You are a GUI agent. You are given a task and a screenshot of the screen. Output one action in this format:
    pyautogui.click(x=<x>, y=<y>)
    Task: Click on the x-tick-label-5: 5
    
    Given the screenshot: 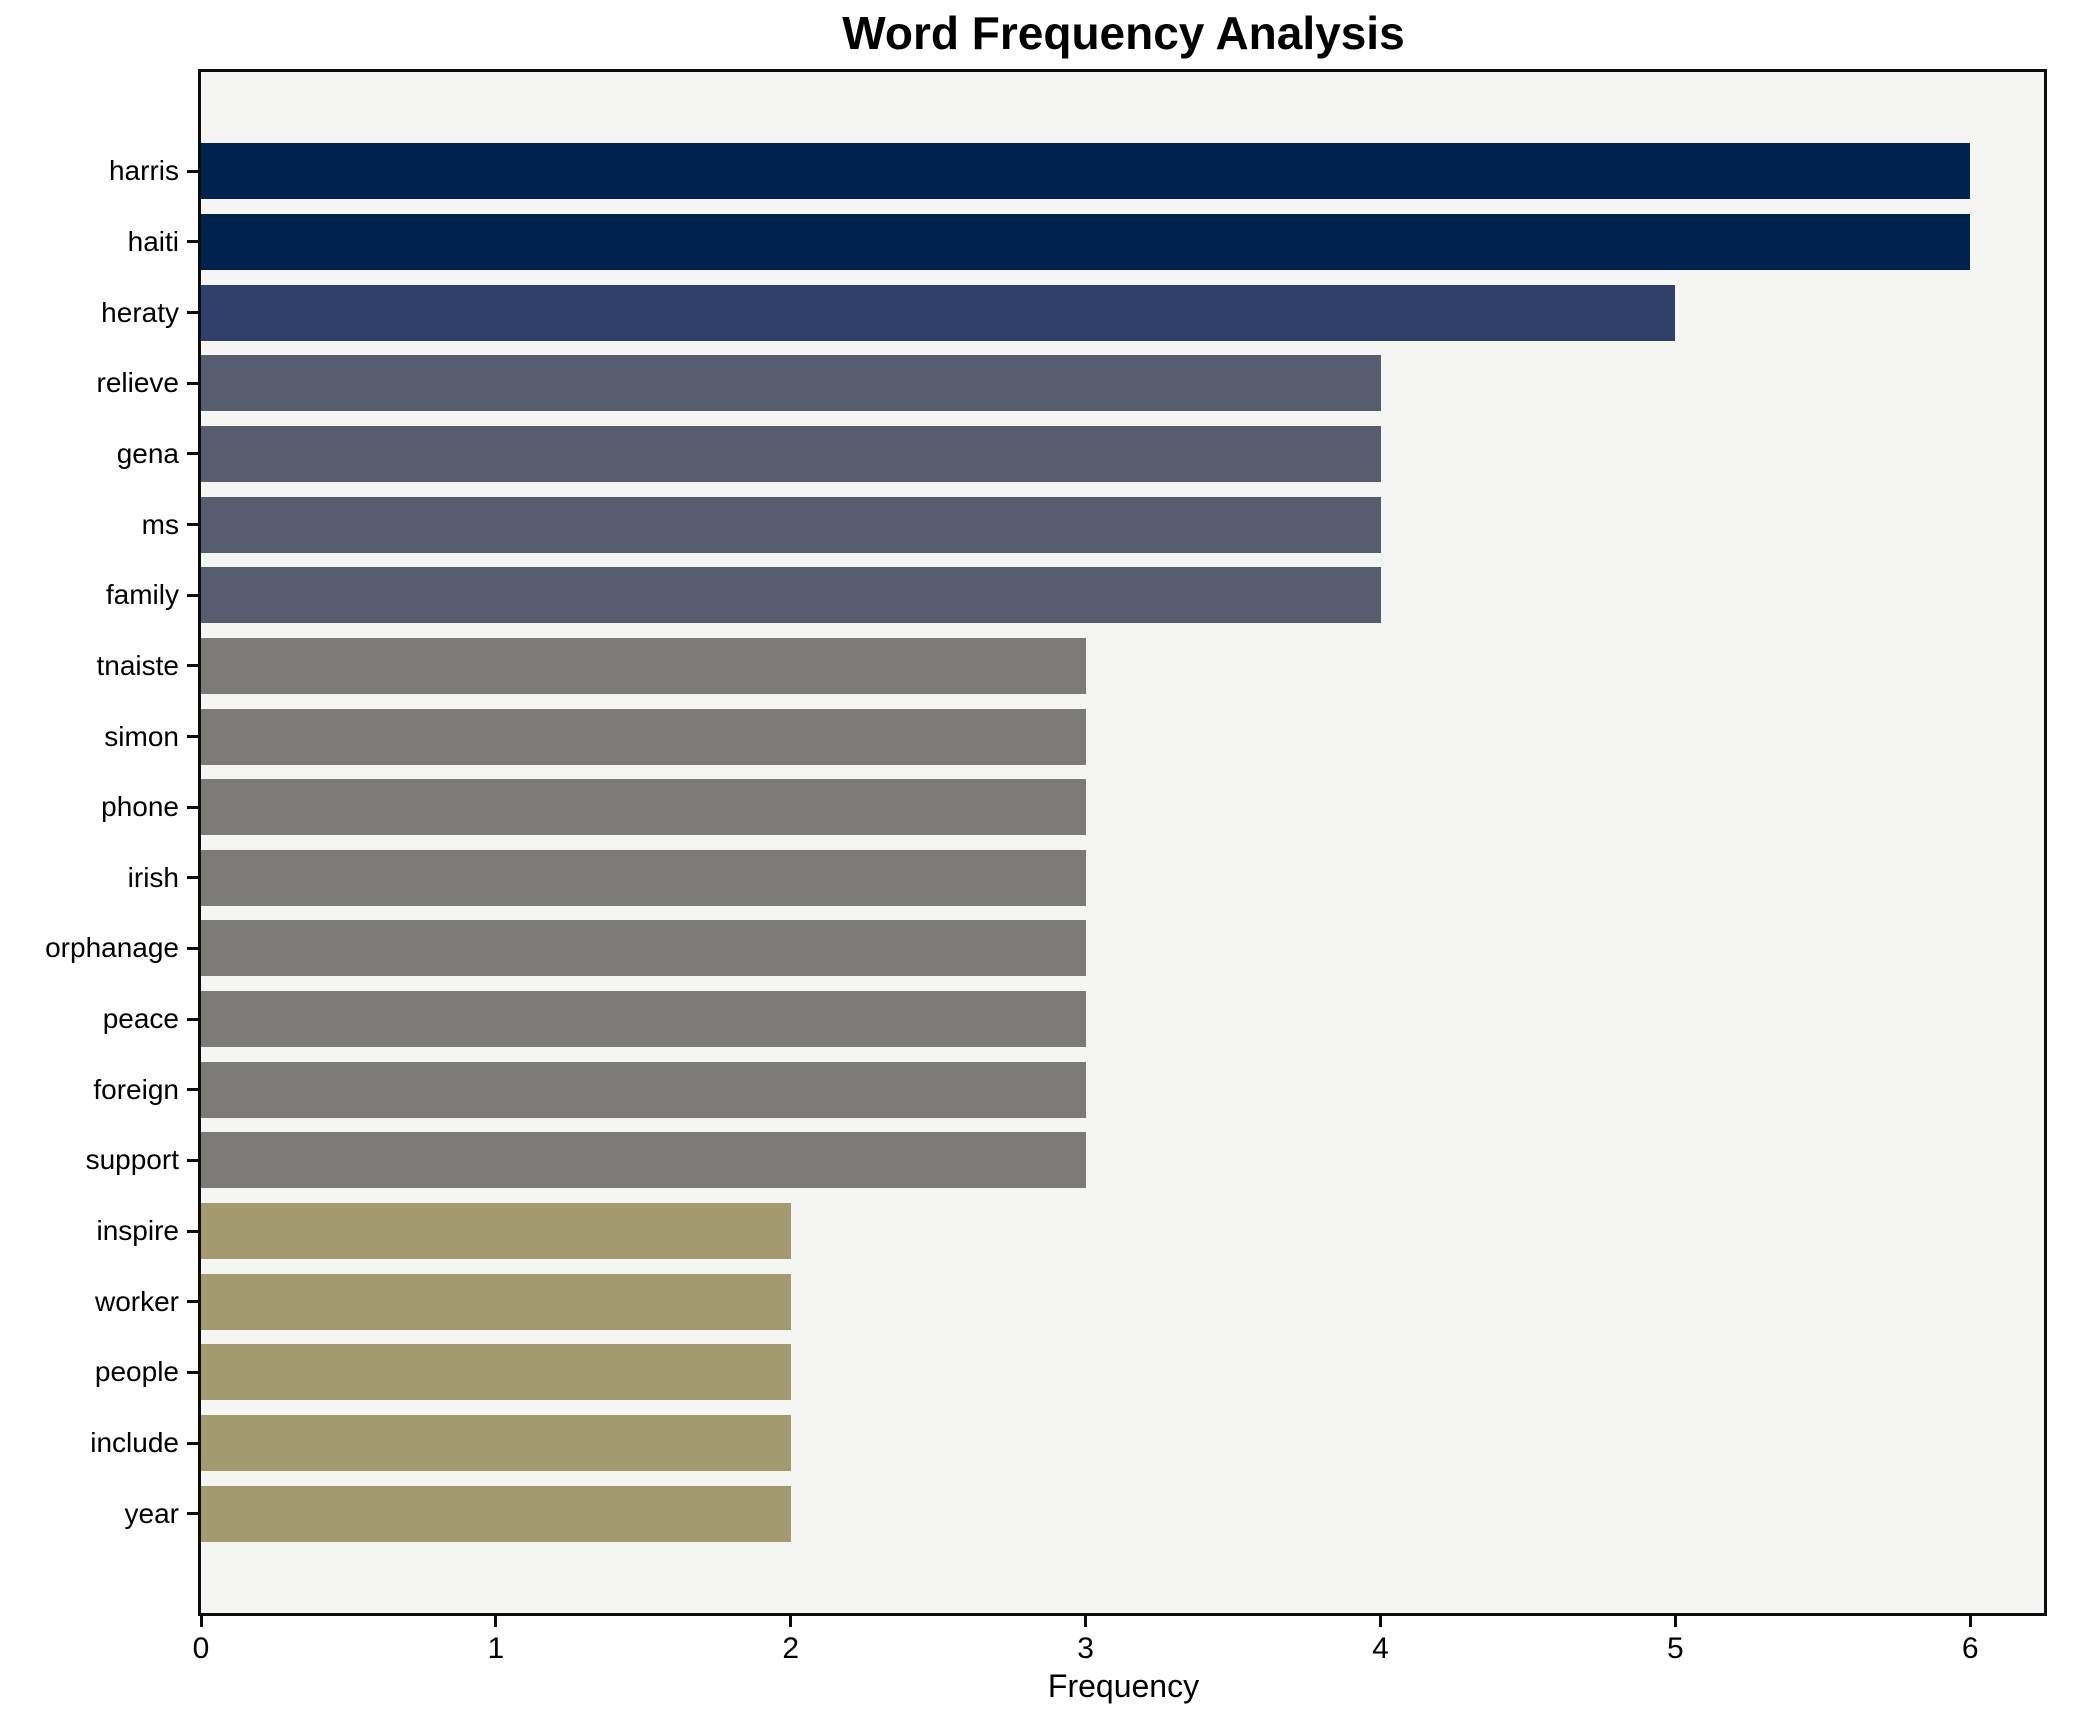 What is the action you would take?
    pyautogui.click(x=1675, y=1648)
    